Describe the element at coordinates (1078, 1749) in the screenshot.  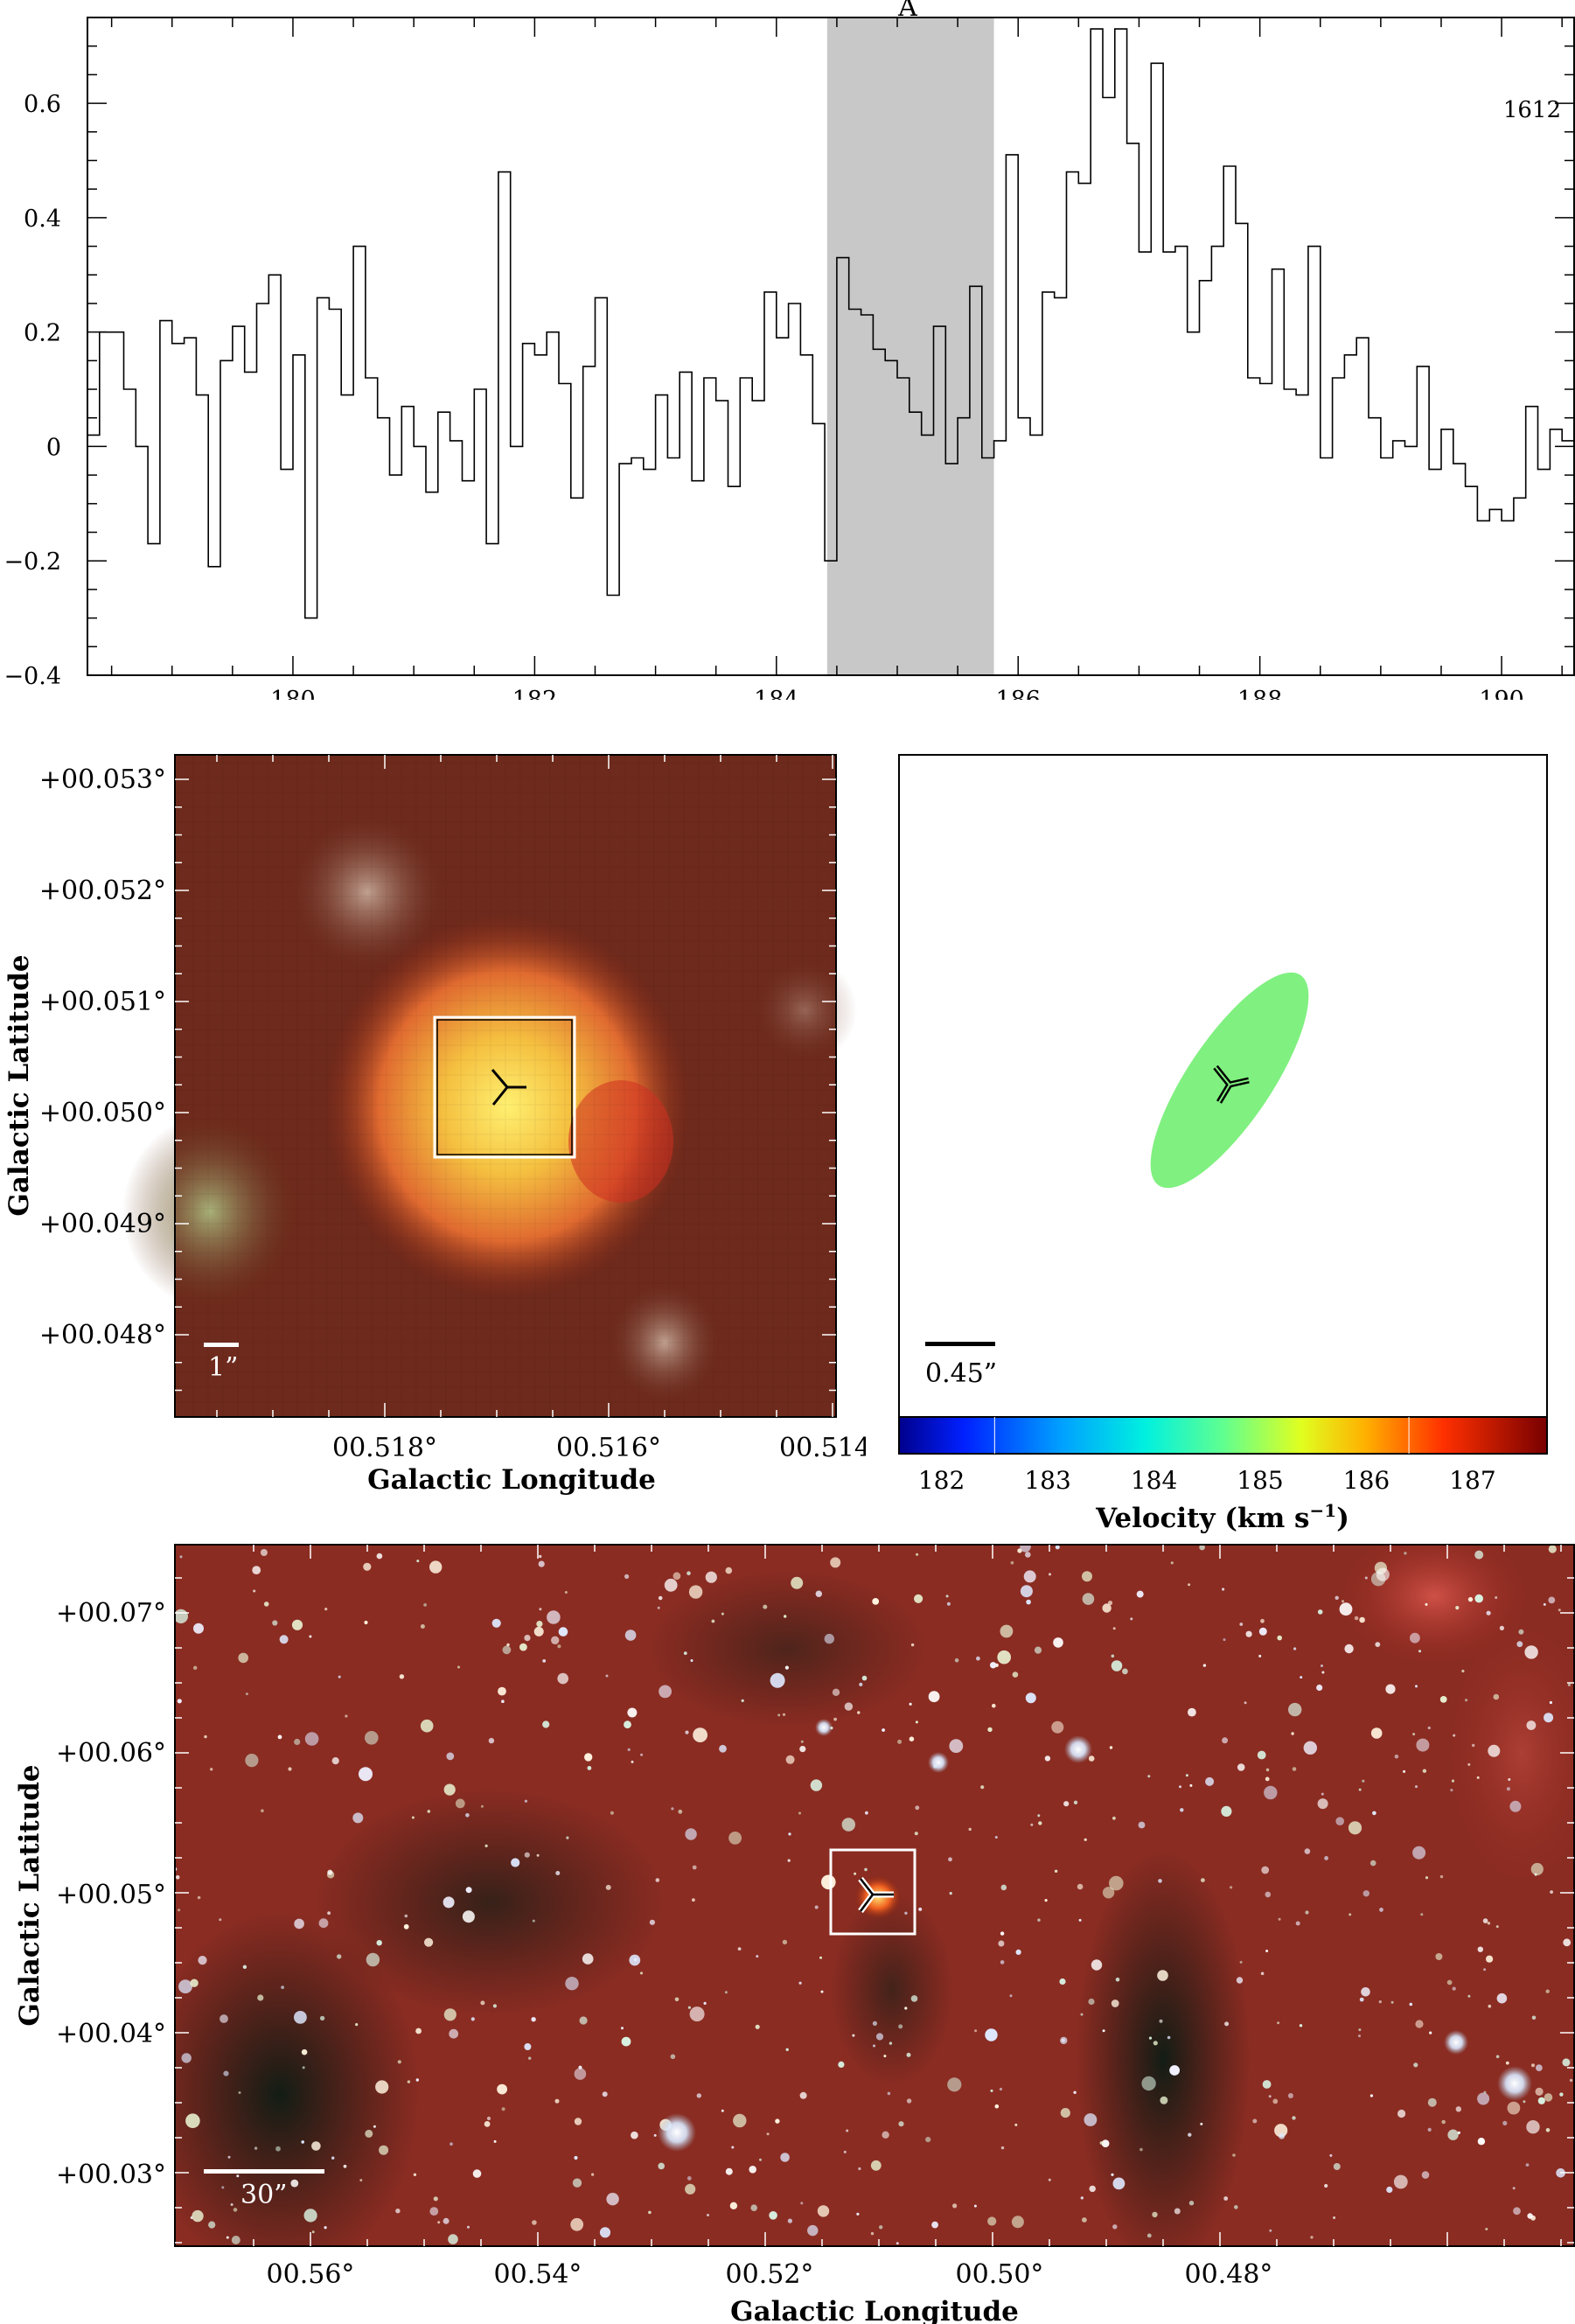
I see `bright-star` at that location.